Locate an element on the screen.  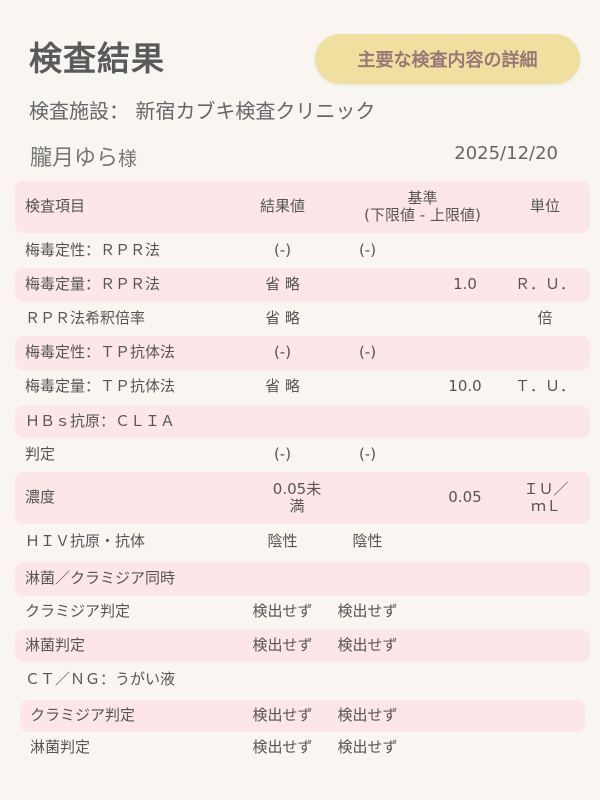
table-row: ＨＢｓ抗原：ＣＬＩＡ is located at coordinates (302, 422).